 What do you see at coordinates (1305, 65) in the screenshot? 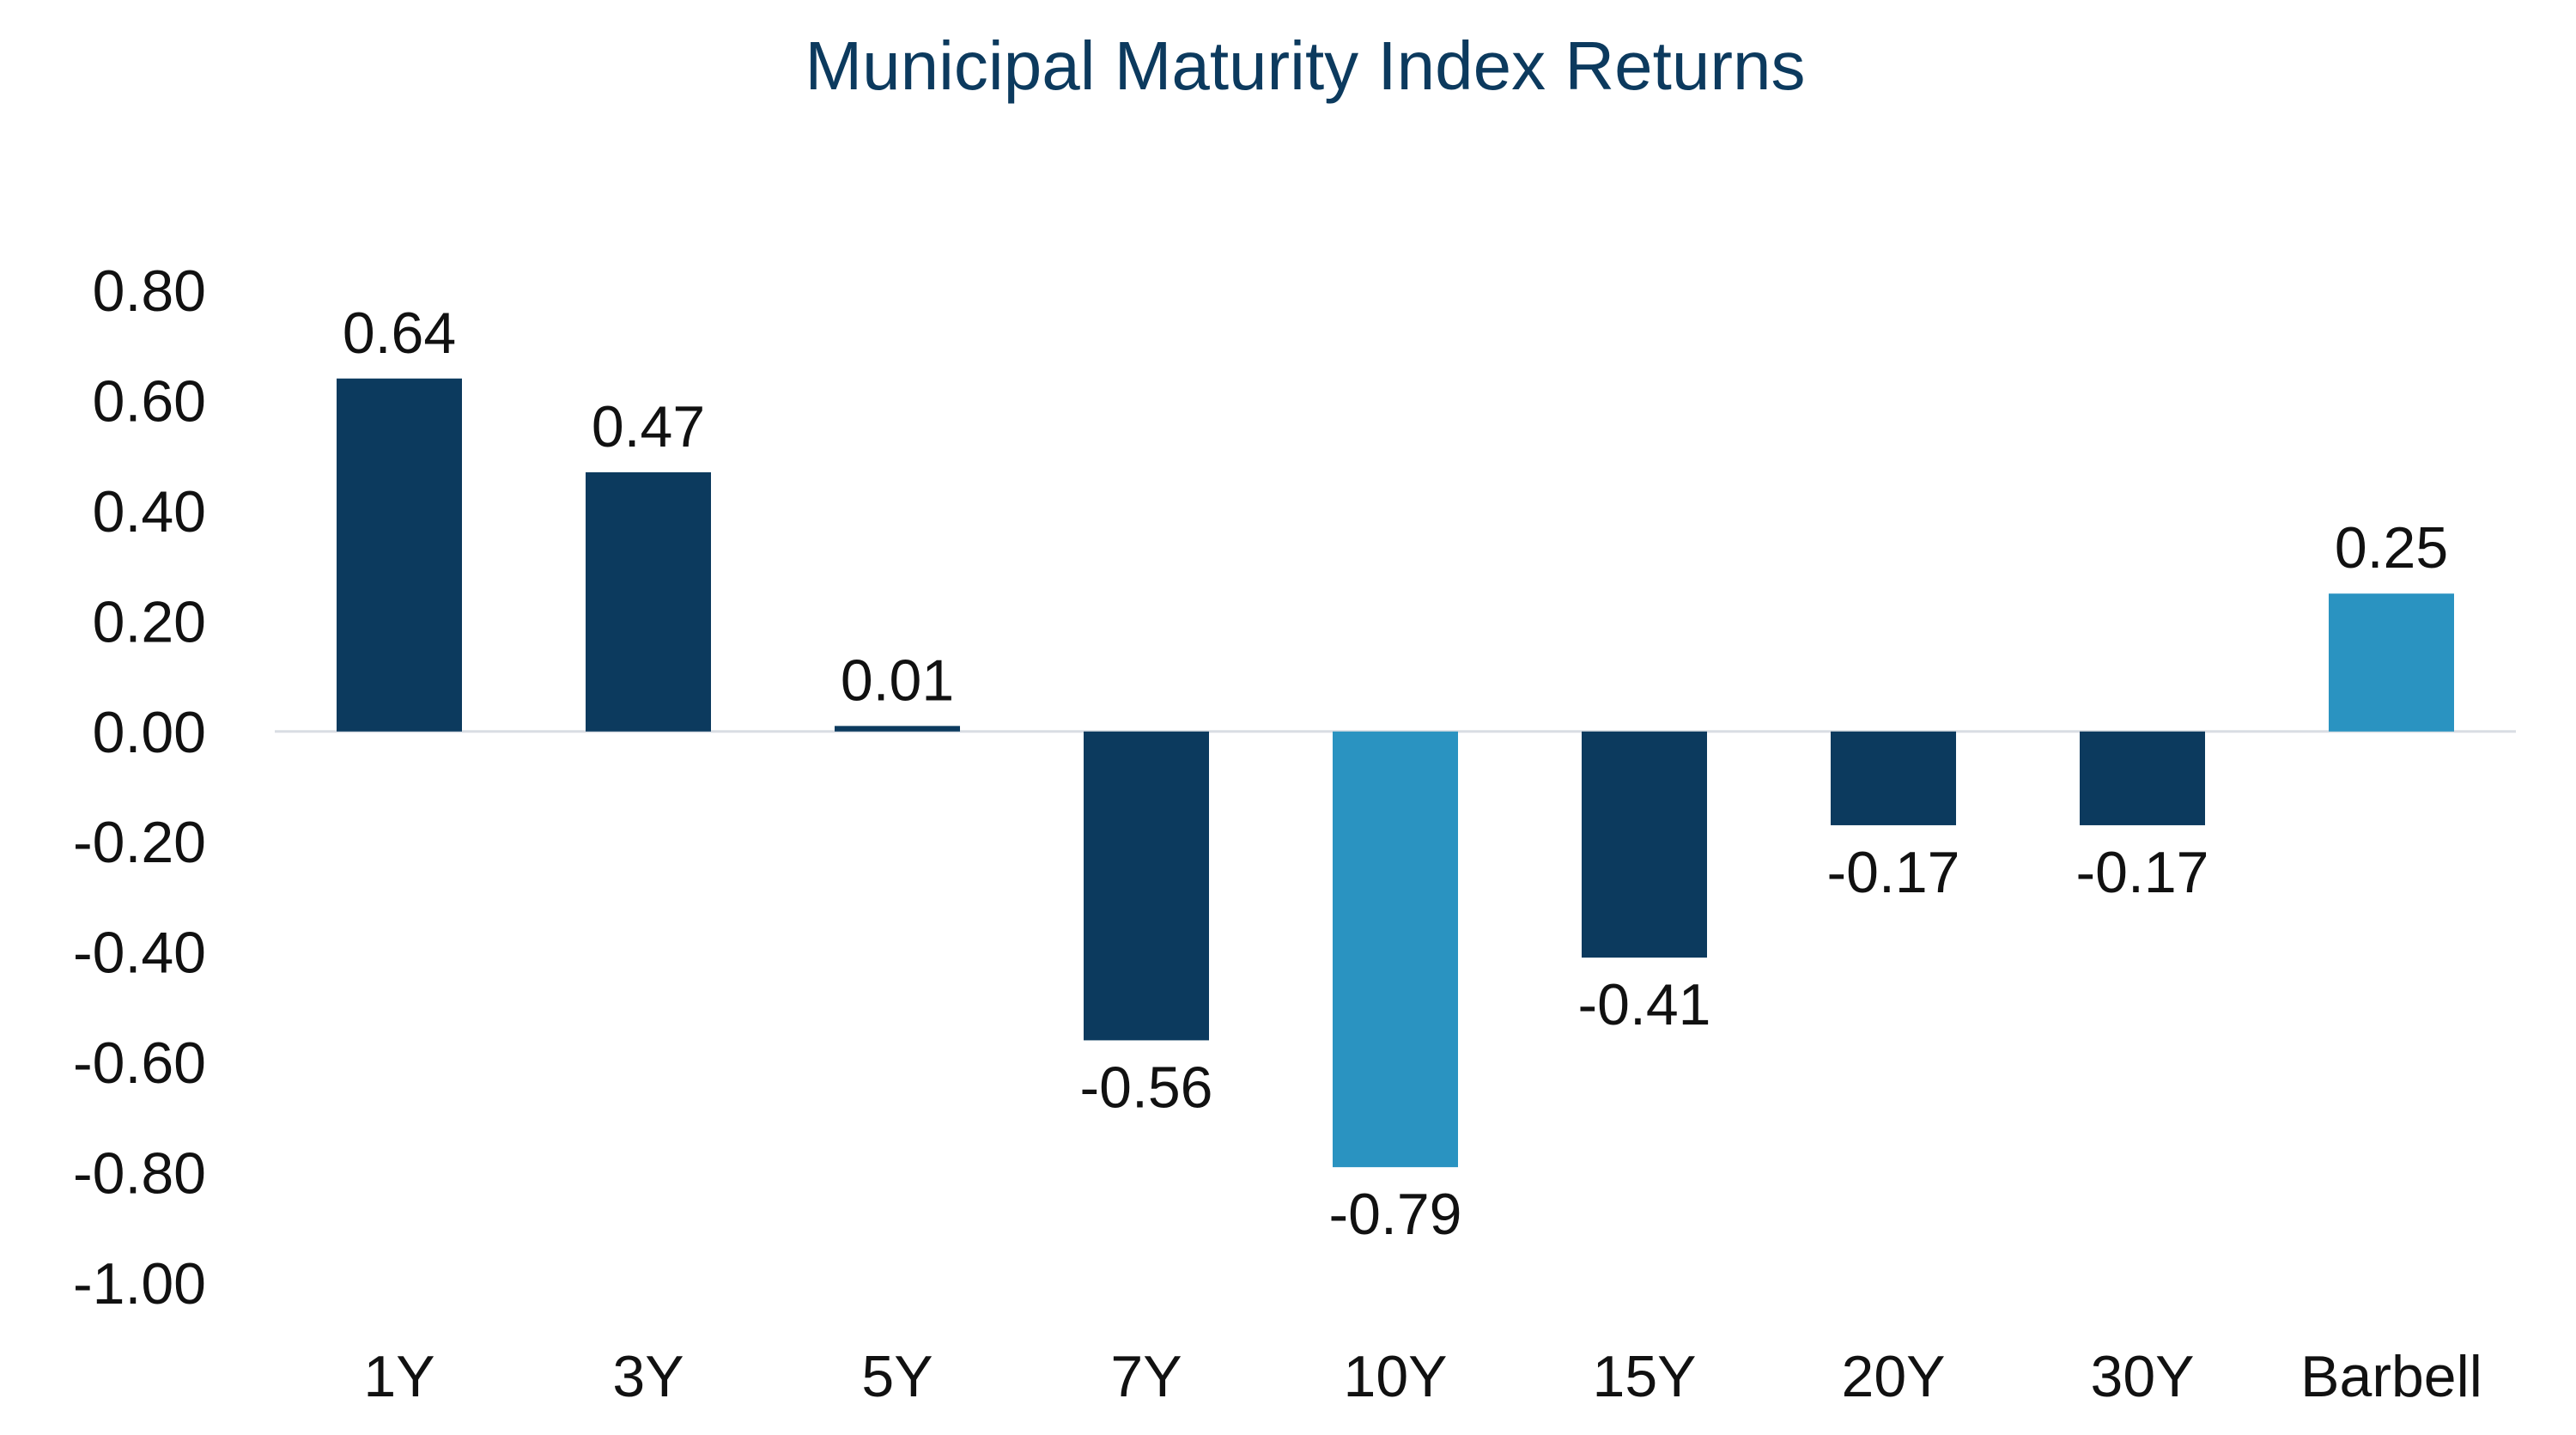
I see `chart-title: Municipal Maturity Index Returns` at bounding box center [1305, 65].